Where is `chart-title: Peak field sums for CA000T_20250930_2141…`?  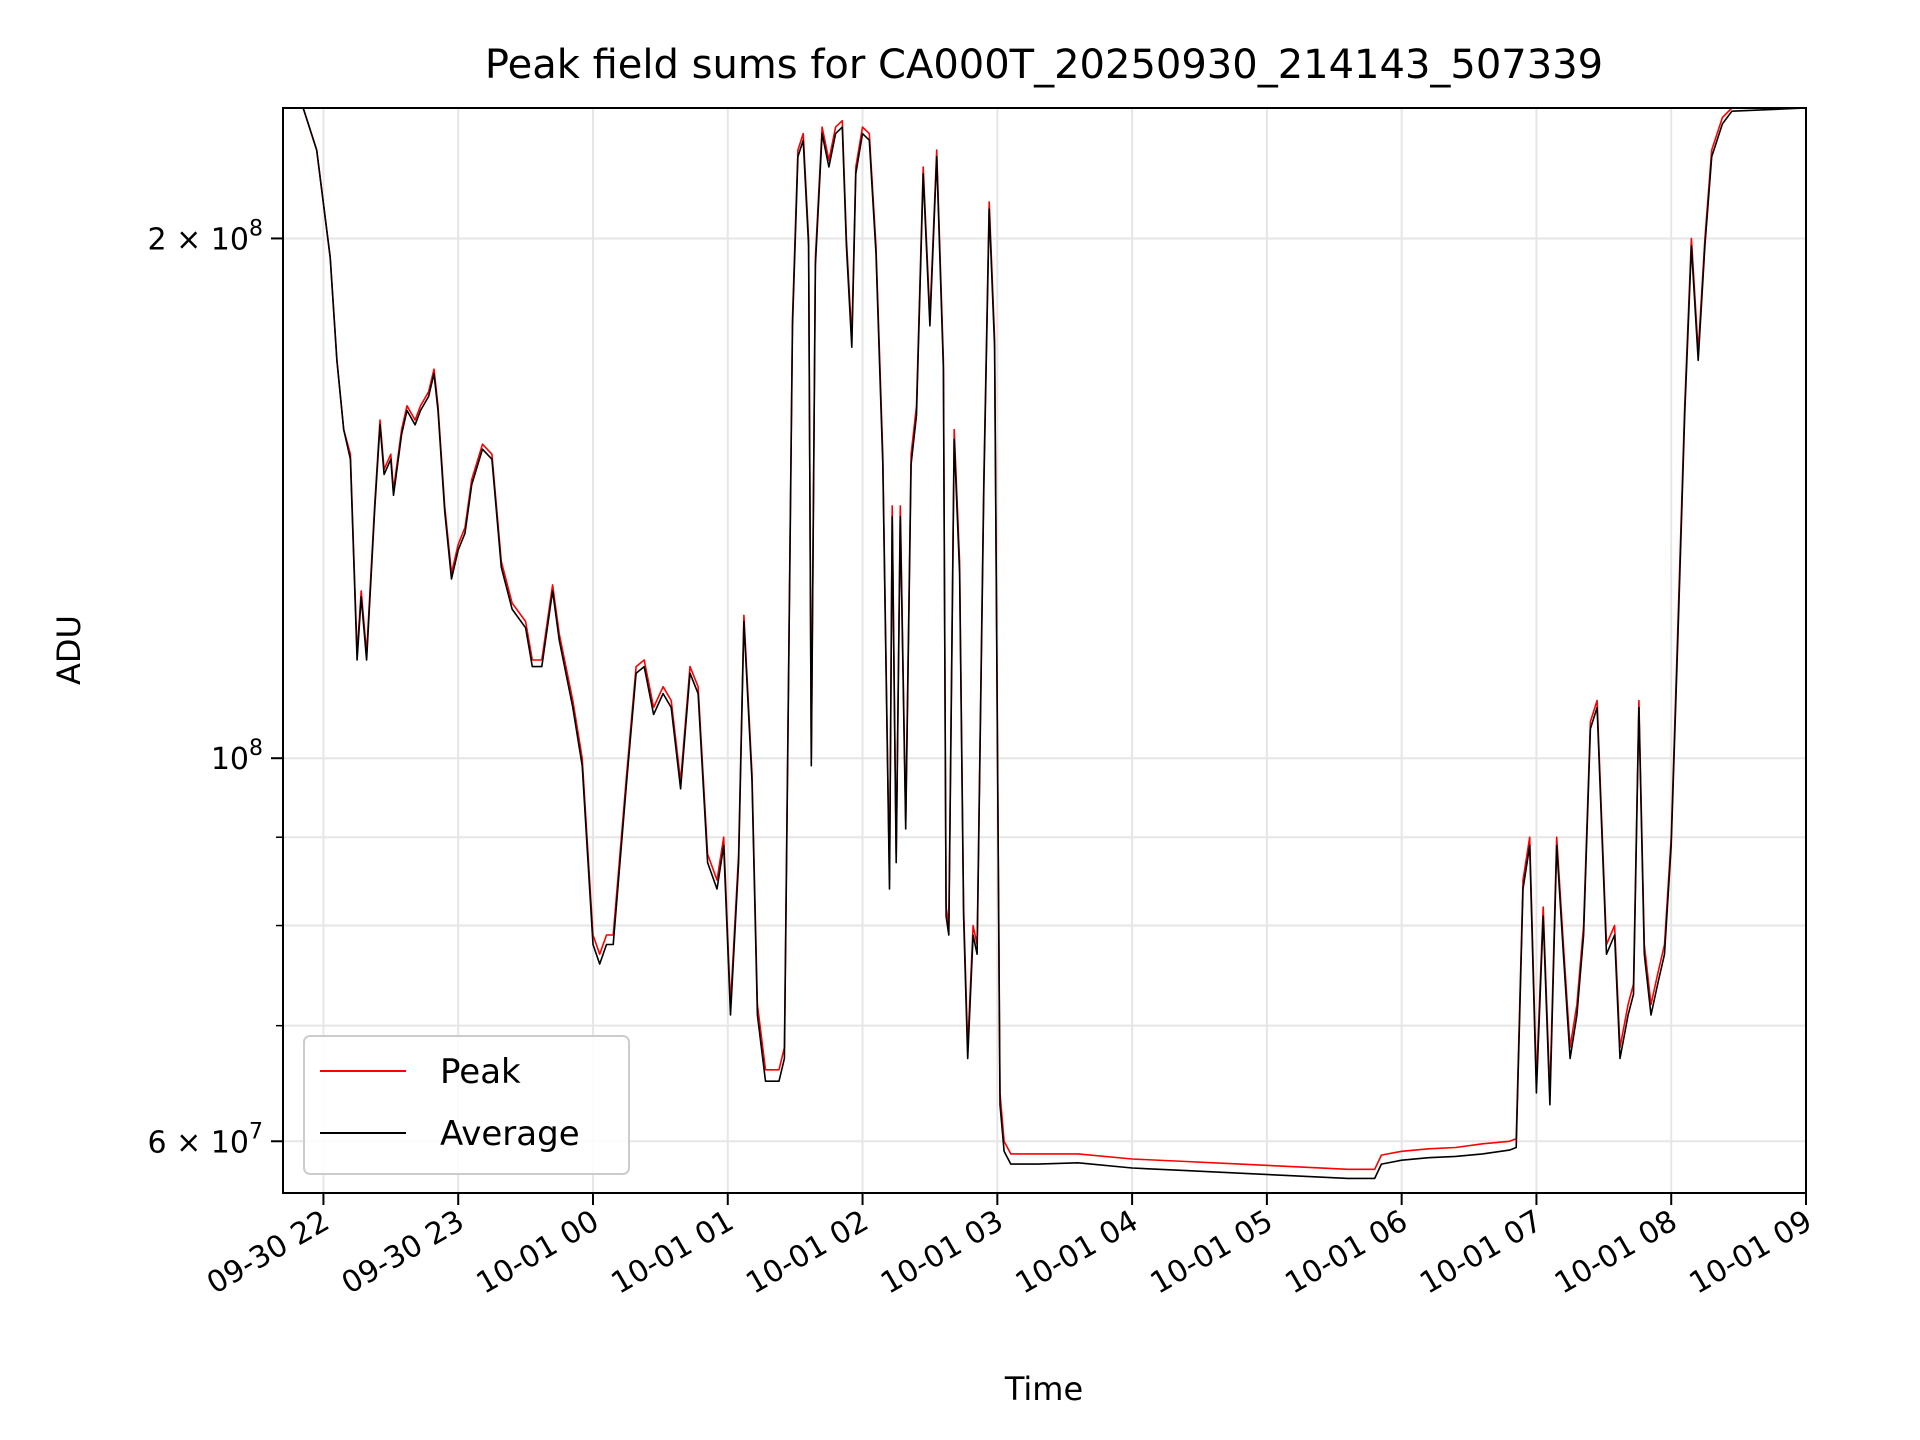 chart-title: Peak field sums for CA000T_20250930_2141… is located at coordinates (1044, 65).